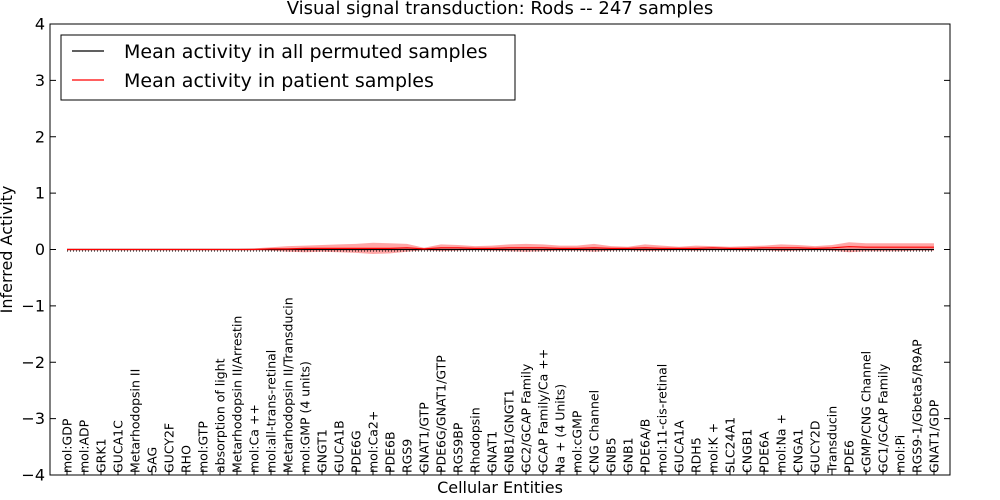  I want to click on x-tick-label: cGMP/CNG Channel, so click(866, 412).